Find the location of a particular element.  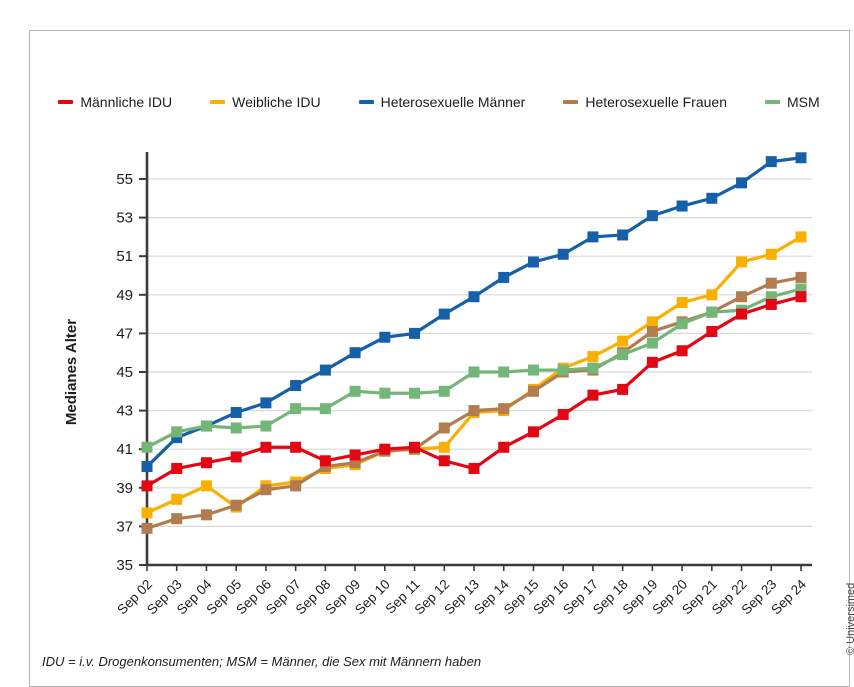

y-tick-label: 47 is located at coordinates (124, 333).